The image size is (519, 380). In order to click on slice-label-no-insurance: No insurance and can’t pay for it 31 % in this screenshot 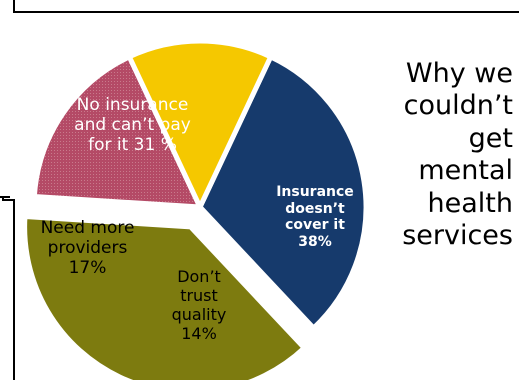, I will do `click(132, 125)`.